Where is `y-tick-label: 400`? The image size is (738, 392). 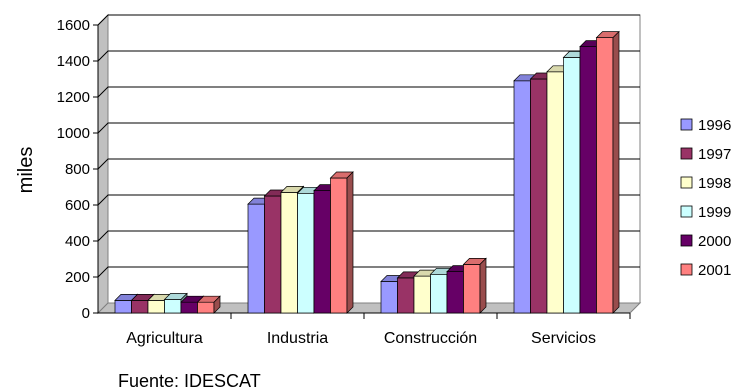
y-tick-label: 400 is located at coordinates (77, 241).